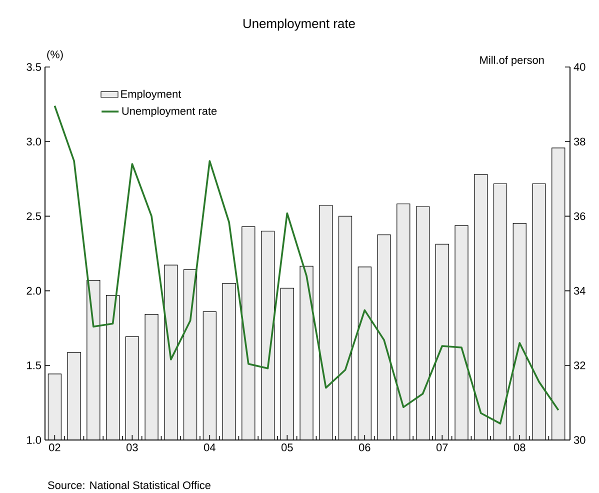 The width and height of the screenshot is (599, 493). I want to click on source-note: Source: National Statistical Office, so click(129, 485).